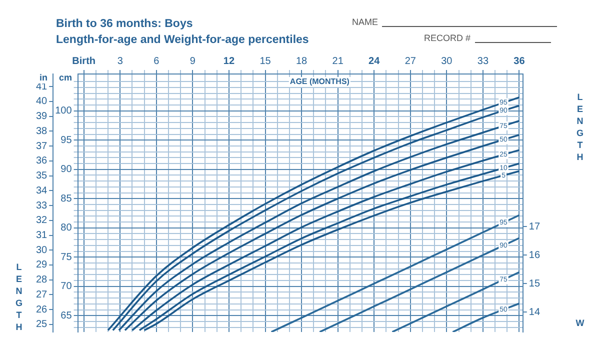 This screenshot has width=600, height=340. I want to click on x-tick-label: 9, so click(193, 61).